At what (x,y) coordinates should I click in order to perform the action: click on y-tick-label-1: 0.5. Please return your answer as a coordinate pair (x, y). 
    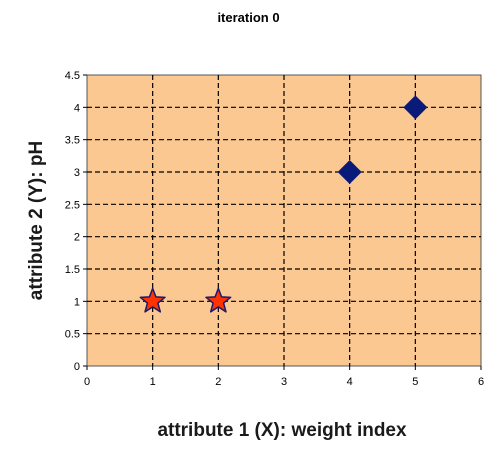
    Looking at the image, I should click on (72, 335).